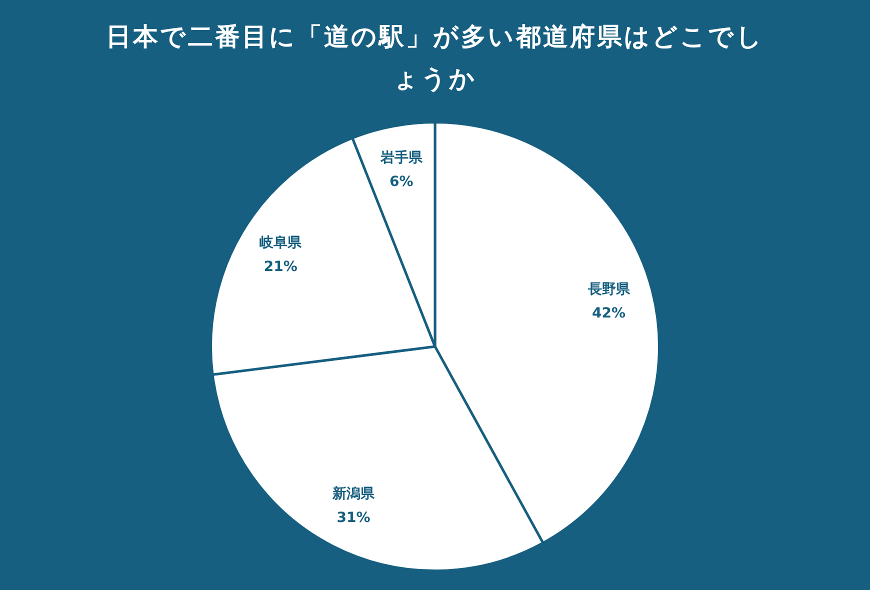 Image resolution: width=870 pixels, height=590 pixels. What do you see at coordinates (435, 58) in the screenshot?
I see `chart-title: 日本で二番目に「道の駅」が多い都道府県はどこでしょうか` at bounding box center [435, 58].